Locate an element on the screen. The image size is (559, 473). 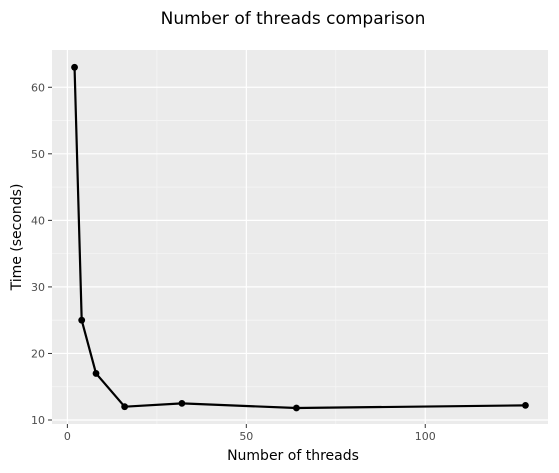
x-axis-label: Number of threads is located at coordinates (293, 456).